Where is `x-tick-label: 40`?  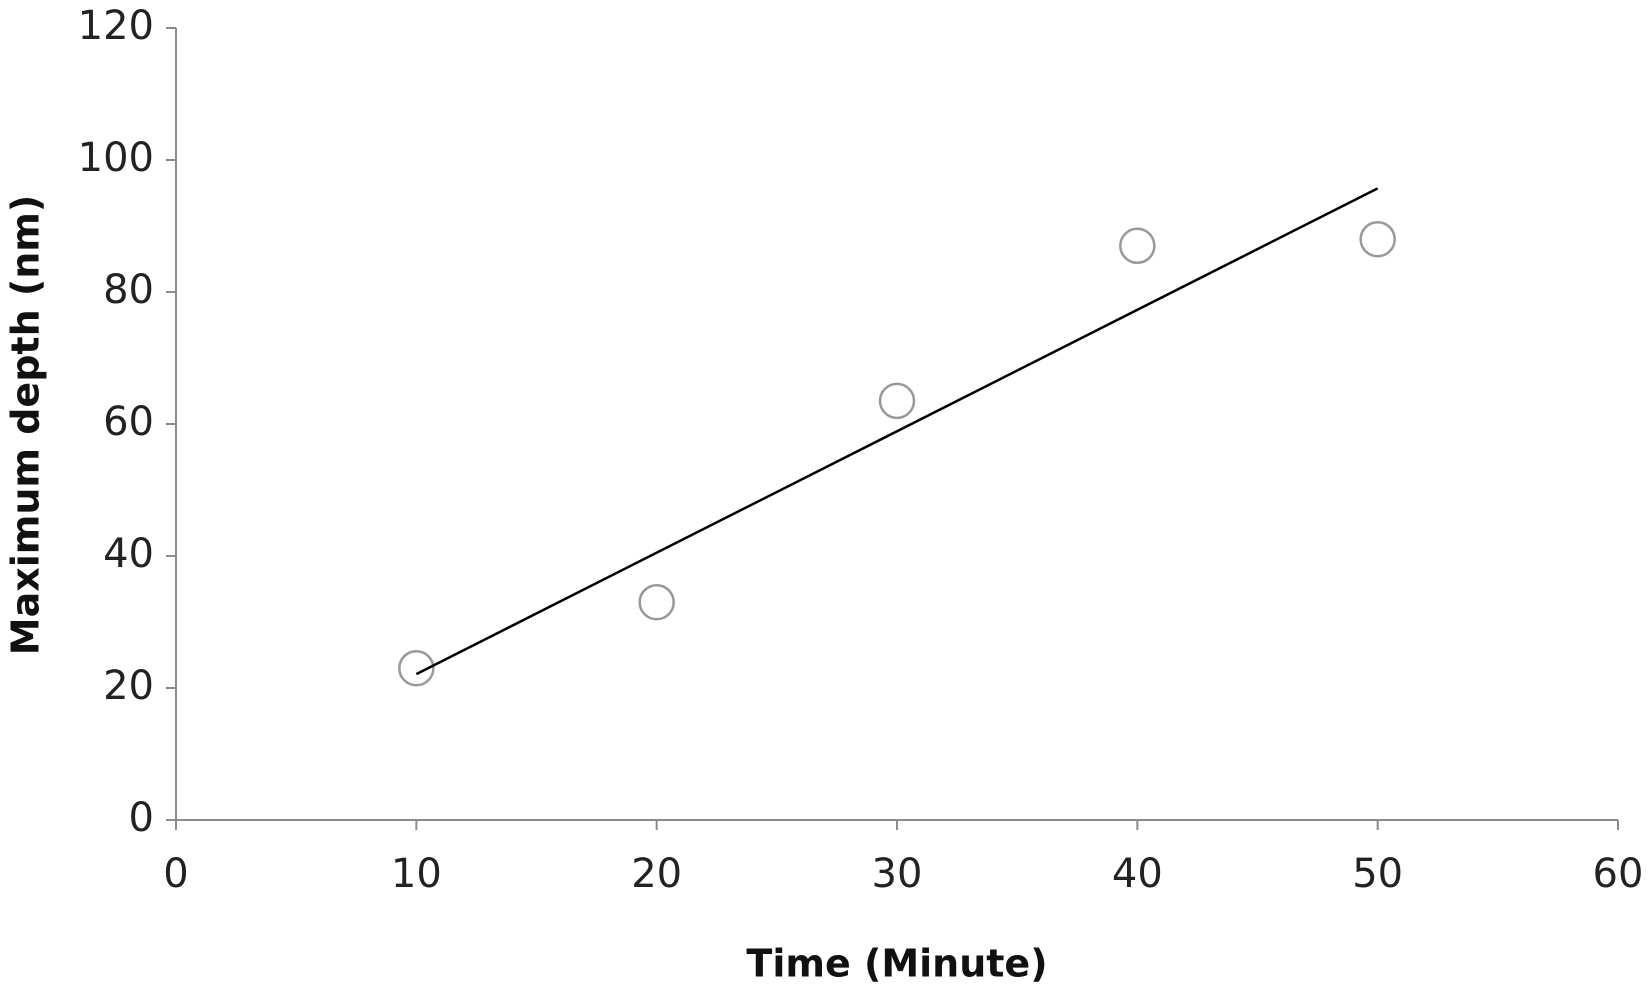
x-tick-label: 40 is located at coordinates (1137, 874).